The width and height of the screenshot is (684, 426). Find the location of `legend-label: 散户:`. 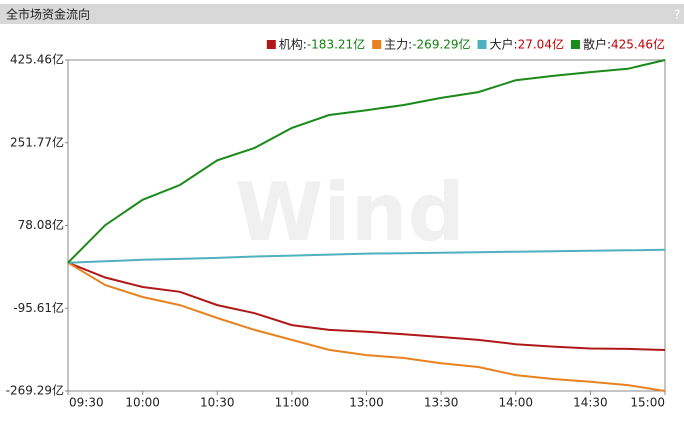

legend-label: 散户: is located at coordinates (597, 44).